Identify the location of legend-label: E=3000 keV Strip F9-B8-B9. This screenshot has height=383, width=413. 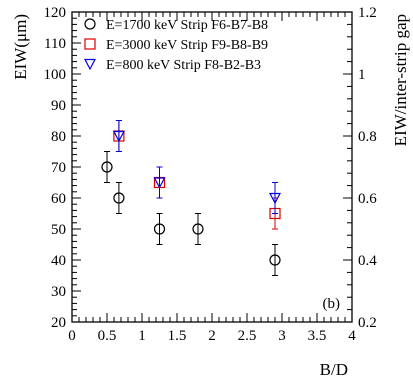
(187, 45).